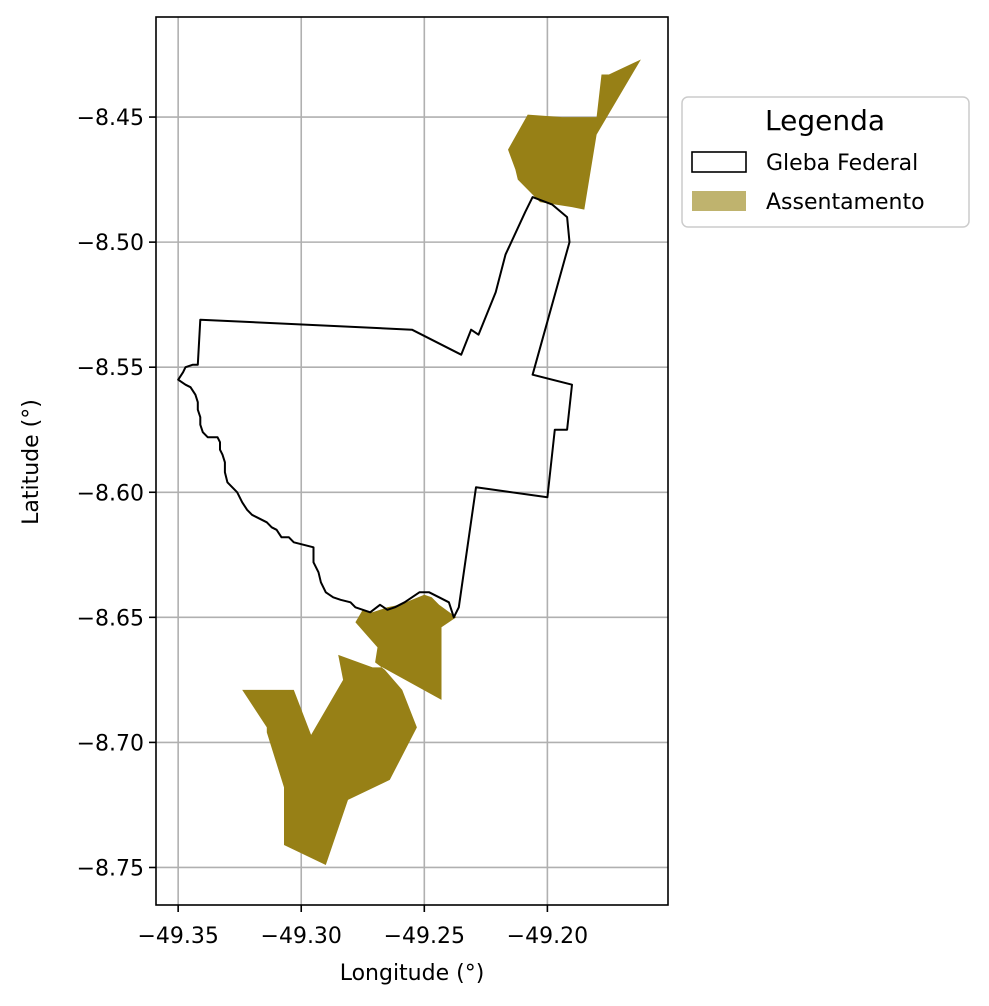 The image size is (989, 1006). I want to click on y-ticks: −8.45 −8.50 −8.55 −8.60 −8.65 −8.70 −8.75, so click(116, 493).